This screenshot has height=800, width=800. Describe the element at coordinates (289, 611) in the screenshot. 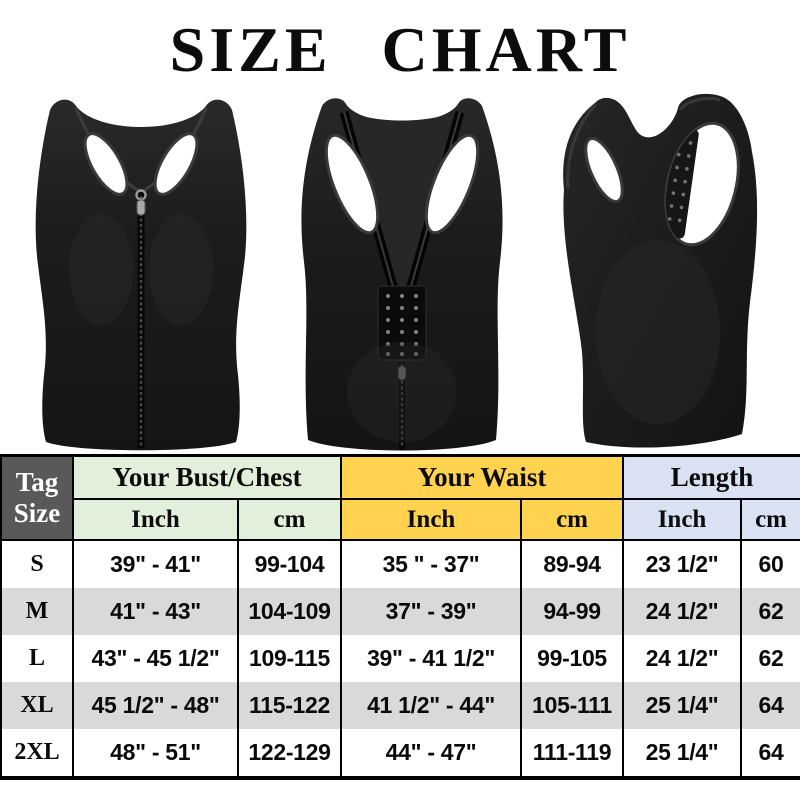

I see `bust-cm-value: 104-109` at that location.